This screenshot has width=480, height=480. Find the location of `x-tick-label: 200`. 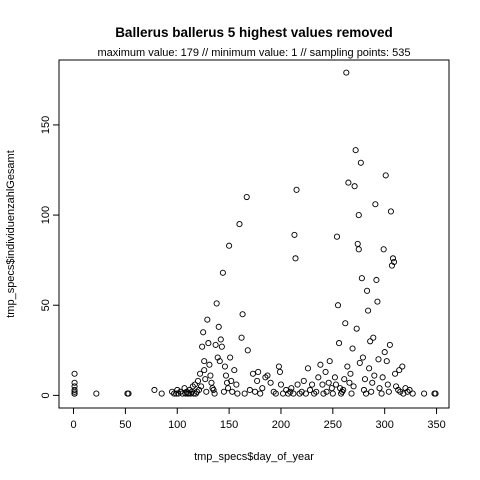

x-tick-label: 200 is located at coordinates (281, 425).